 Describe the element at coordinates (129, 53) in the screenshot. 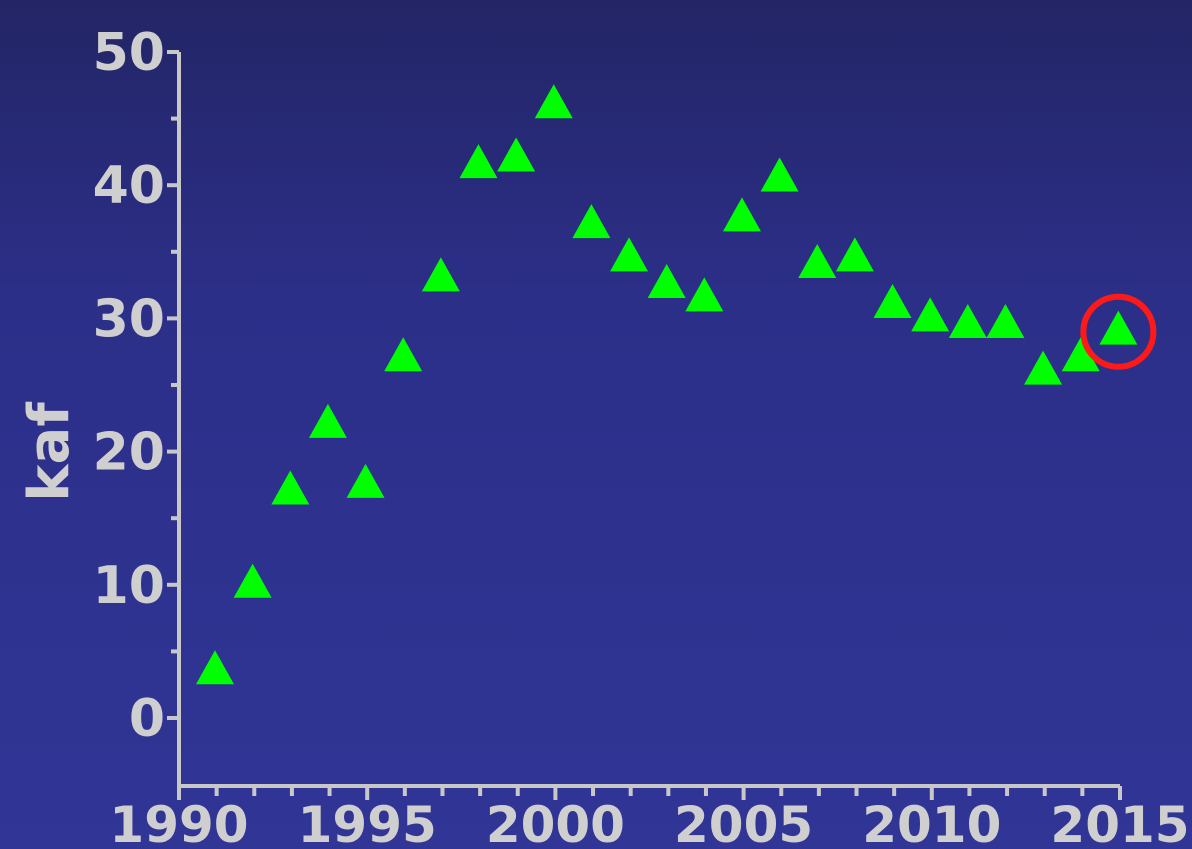

I see `y-tick-label: 50` at that location.